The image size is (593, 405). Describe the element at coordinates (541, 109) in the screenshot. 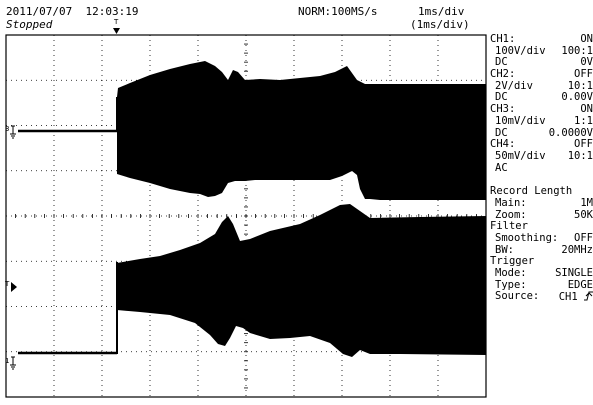

I see `ch3-header-row: CH3: ON` at that location.